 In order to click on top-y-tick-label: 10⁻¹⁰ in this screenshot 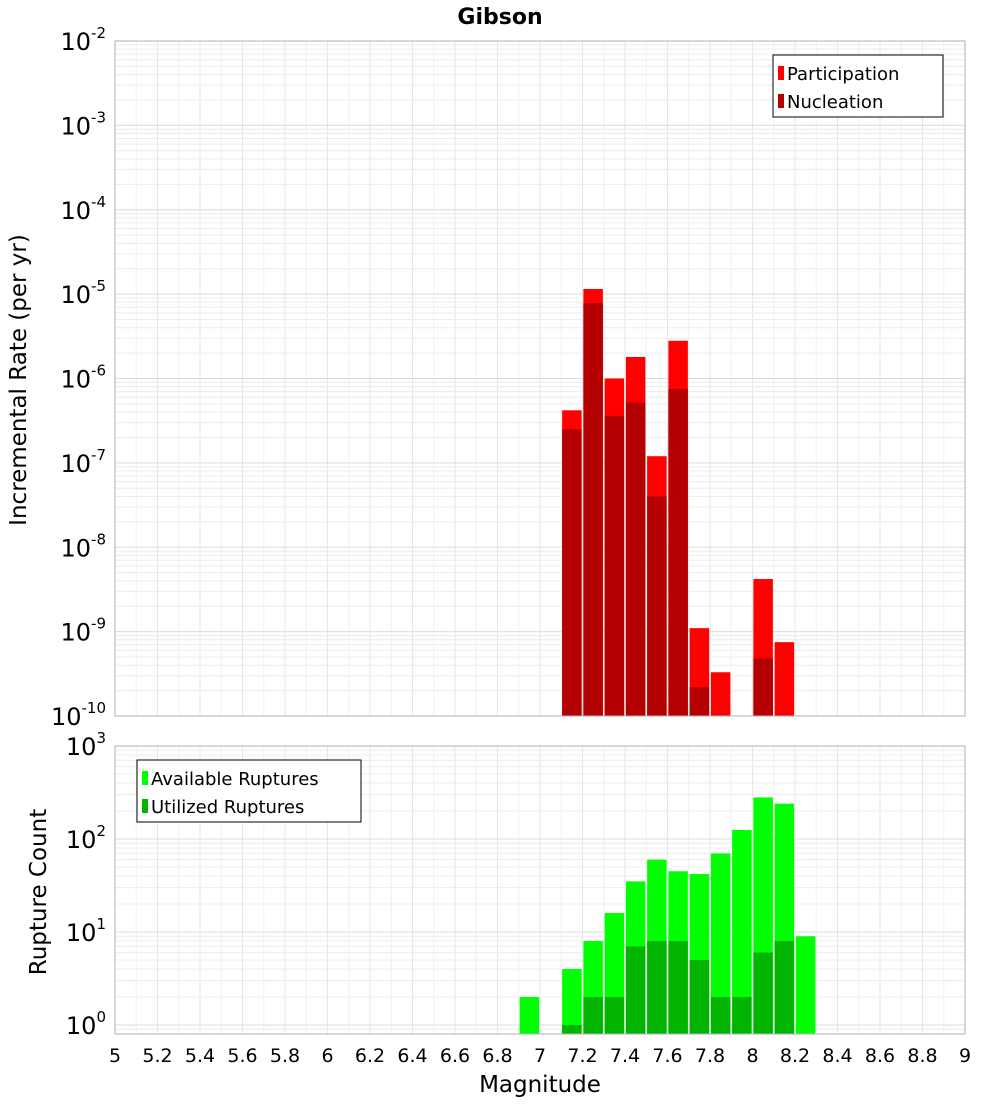, I will do `click(78, 715)`.